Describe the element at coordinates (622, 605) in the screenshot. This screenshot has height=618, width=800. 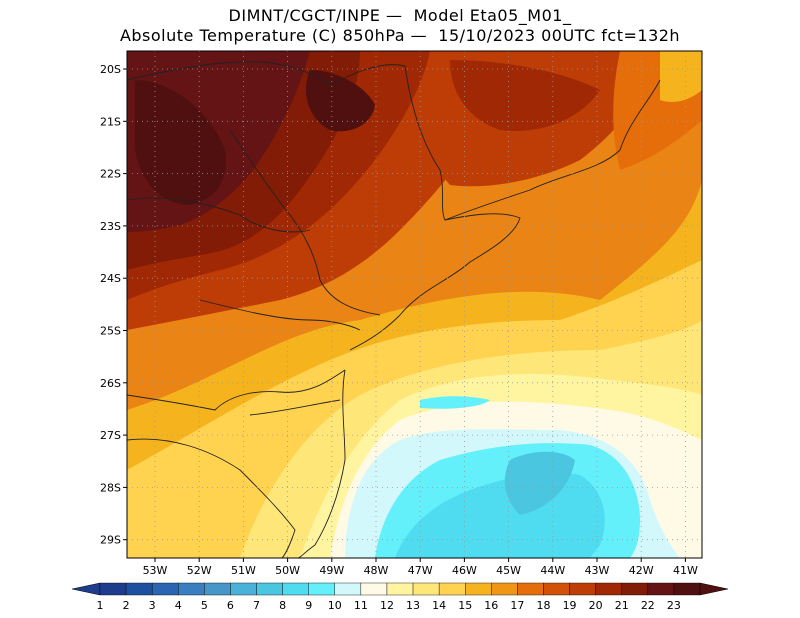
I see `colorbar-label: 21` at that location.